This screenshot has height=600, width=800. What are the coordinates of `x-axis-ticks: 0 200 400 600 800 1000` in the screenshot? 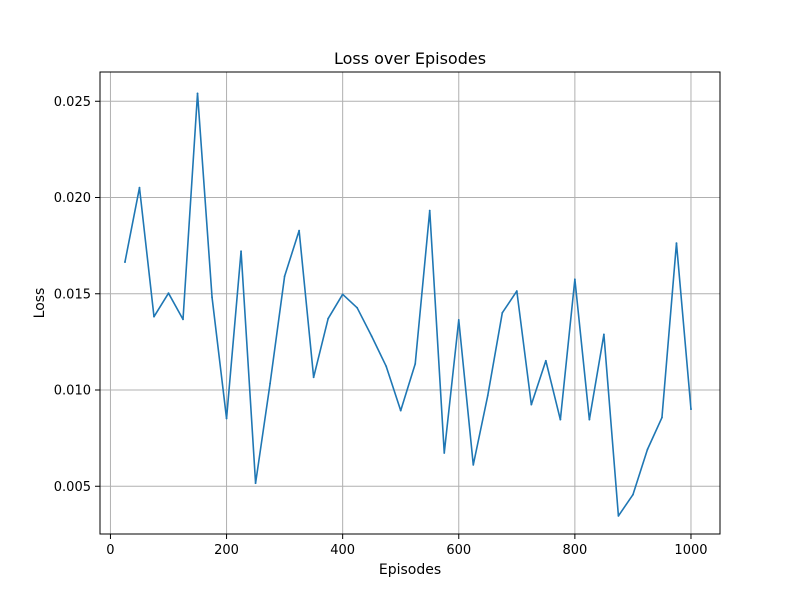 It's located at (407, 546).